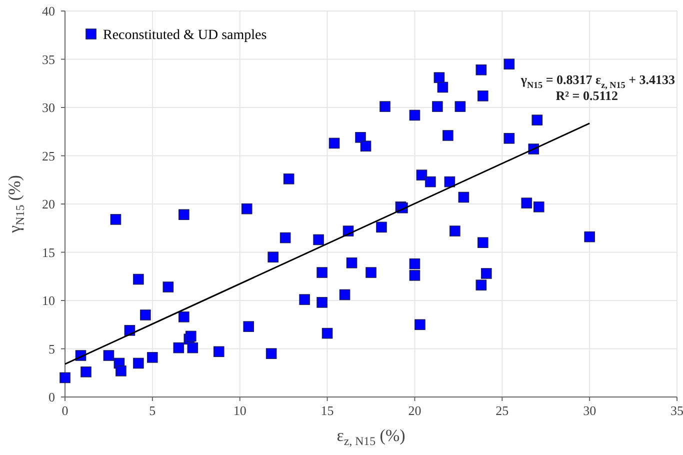 The image size is (683, 455). What do you see at coordinates (152, 410) in the screenshot?
I see `x-tick-label: 5` at bounding box center [152, 410].